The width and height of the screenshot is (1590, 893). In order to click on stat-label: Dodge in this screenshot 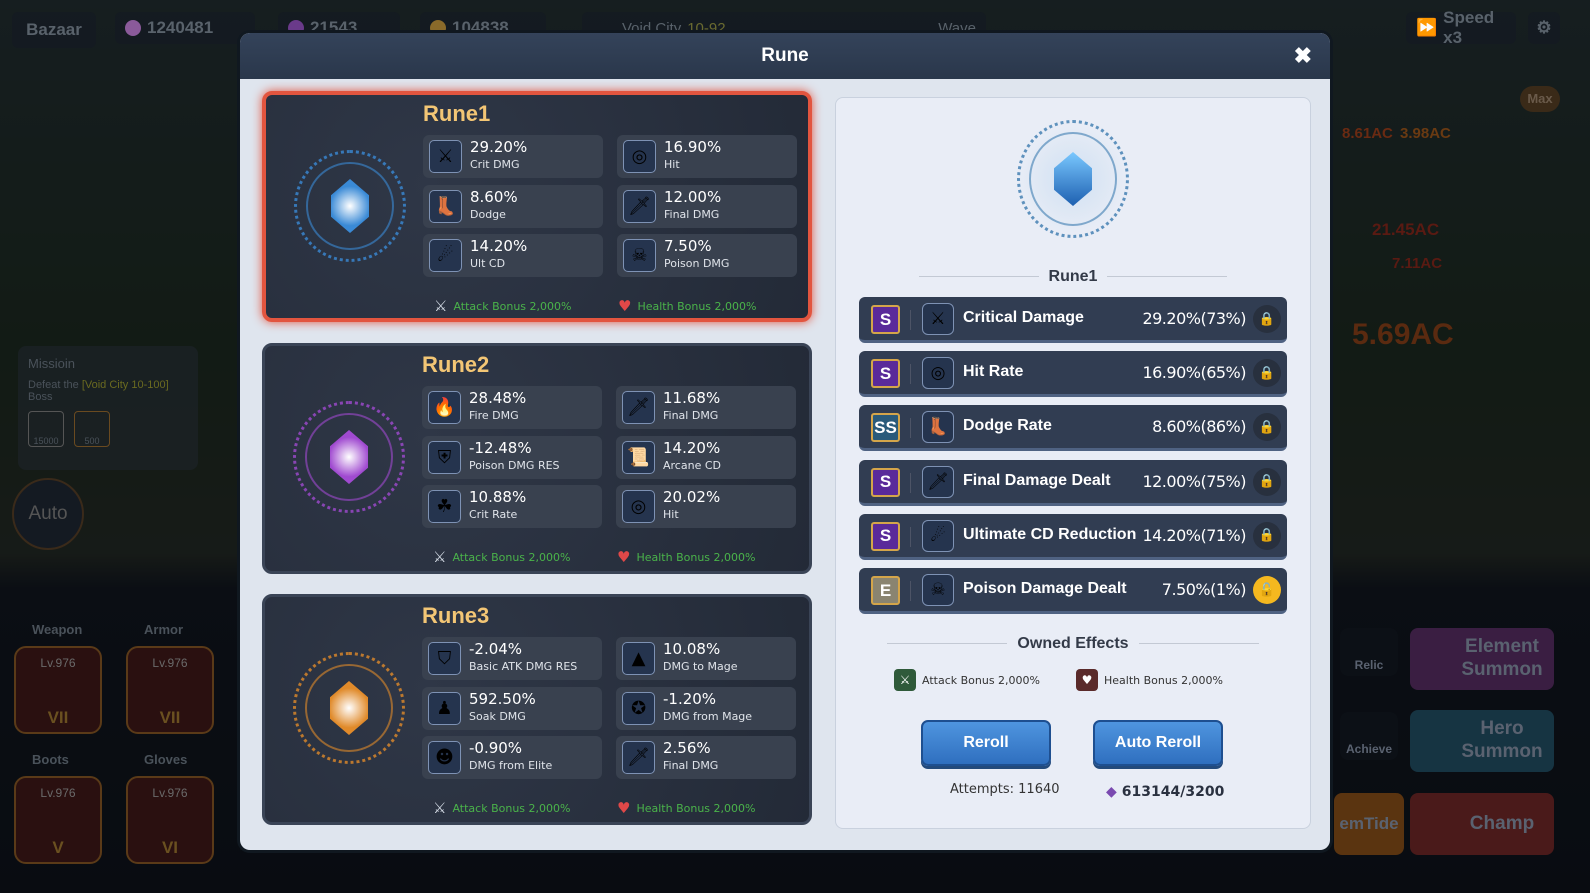, I will do `click(488, 214)`.